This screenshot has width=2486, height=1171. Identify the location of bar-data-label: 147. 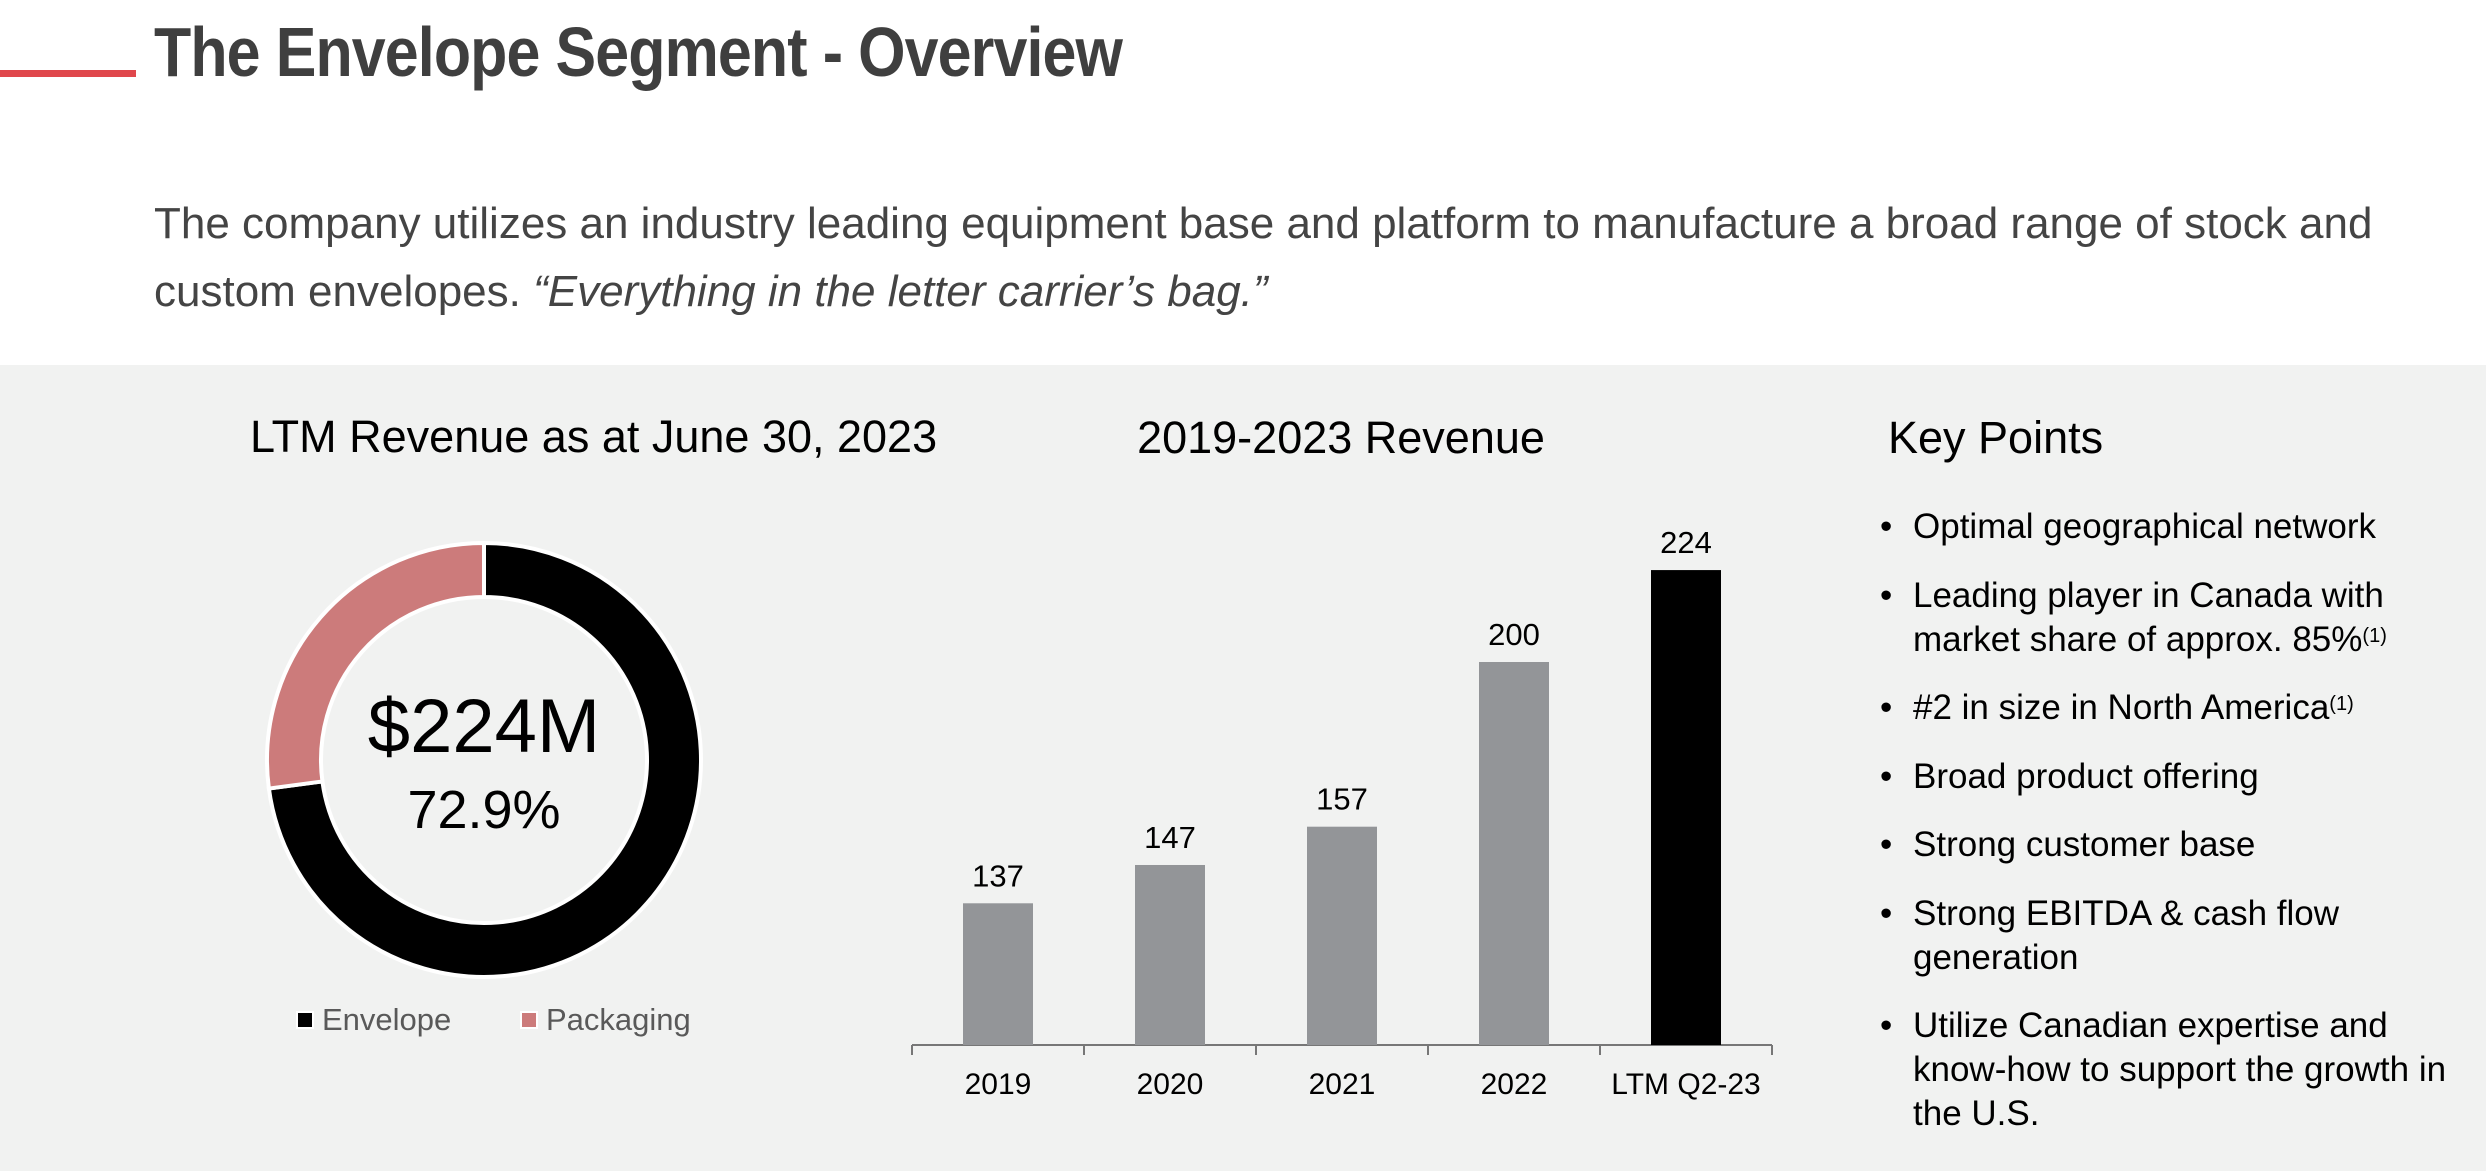
(1170, 837).